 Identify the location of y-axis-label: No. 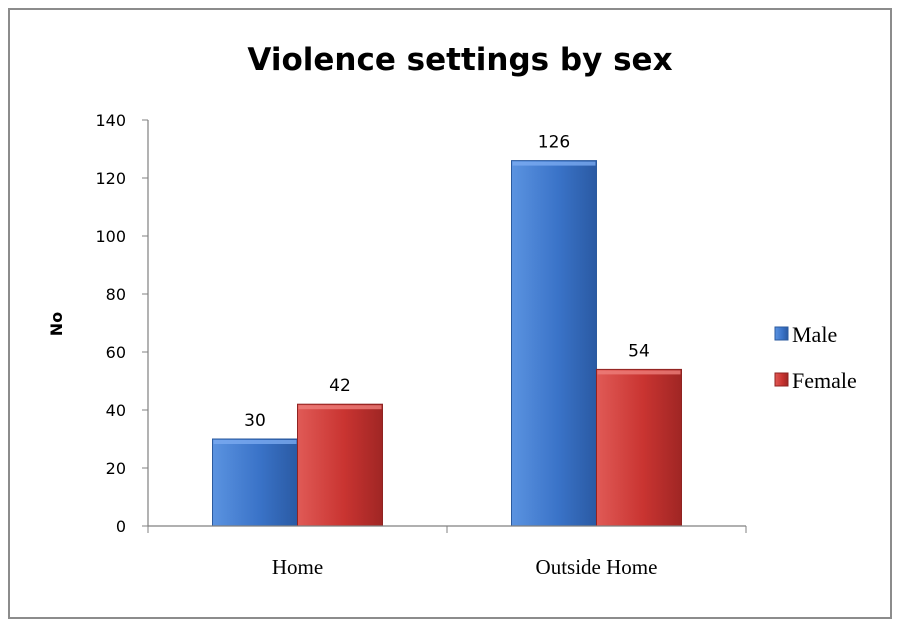
(56, 324).